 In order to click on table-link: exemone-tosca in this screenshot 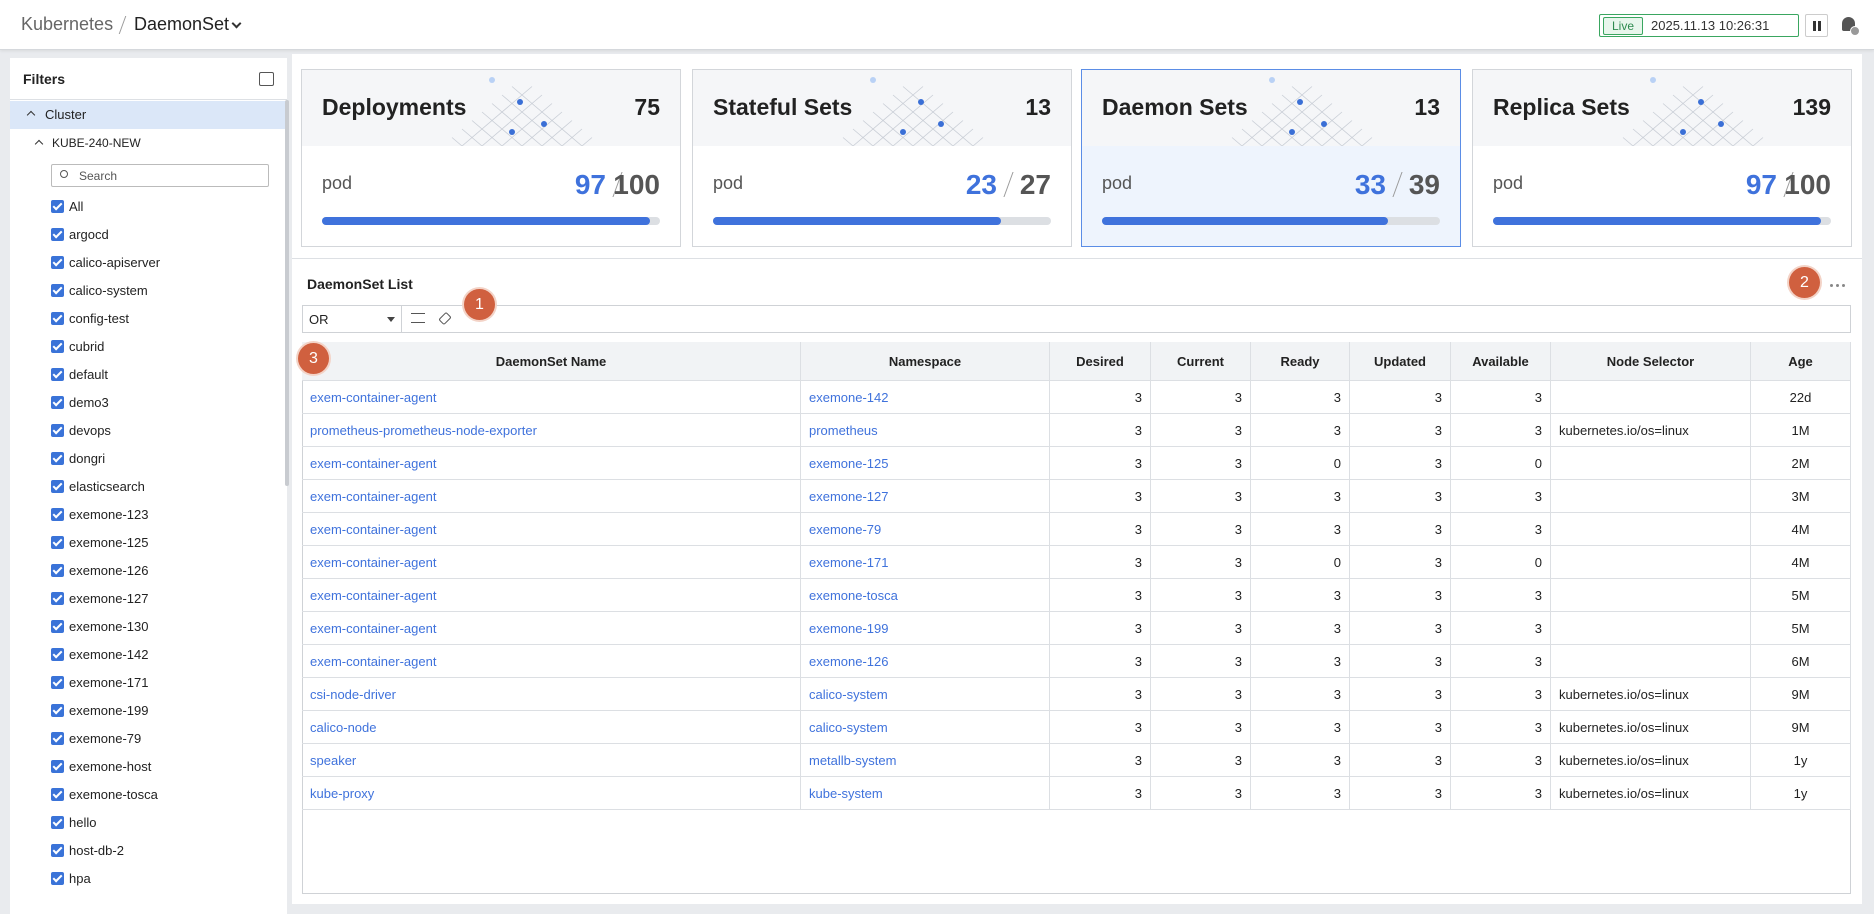, I will do `click(925, 595)`.